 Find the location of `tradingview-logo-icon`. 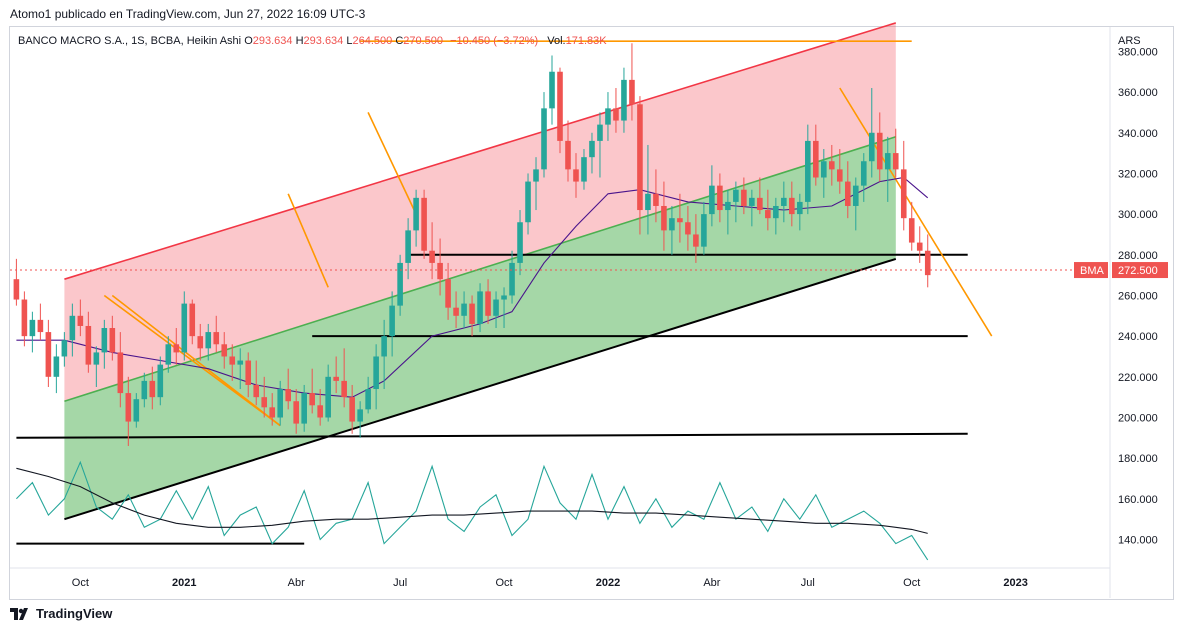

tradingview-logo-icon is located at coordinates (19, 613).